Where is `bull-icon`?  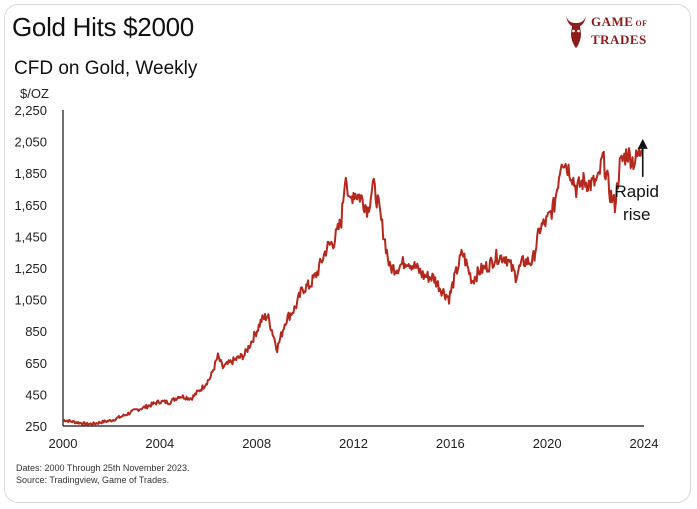 bull-icon is located at coordinates (576, 32).